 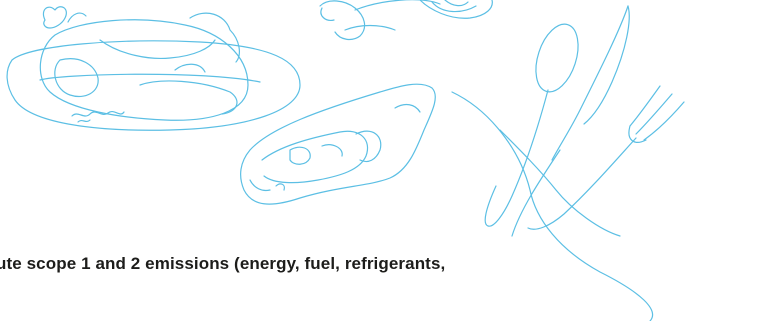 What do you see at coordinates (338, 144) in the screenshot?
I see `steak-icon` at bounding box center [338, 144].